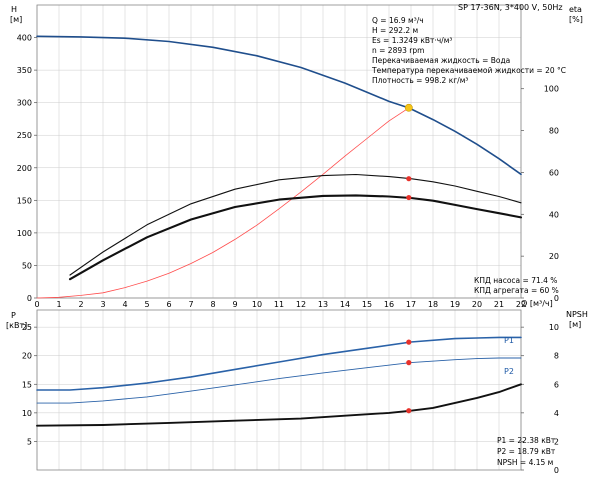  I want to click on x-tick-label: 22, so click(521, 304).